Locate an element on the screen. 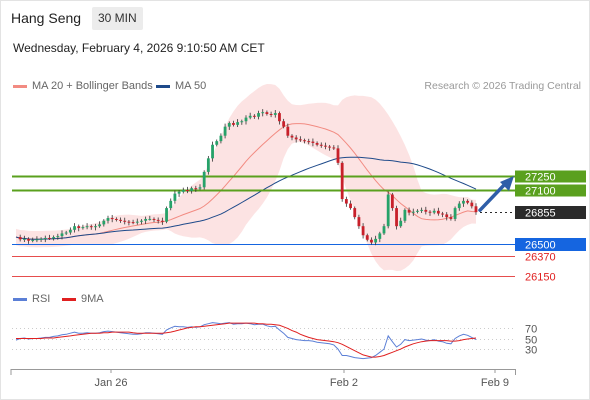 The width and height of the screenshot is (590, 400). instrument-title: Hang Seng is located at coordinates (46, 18).